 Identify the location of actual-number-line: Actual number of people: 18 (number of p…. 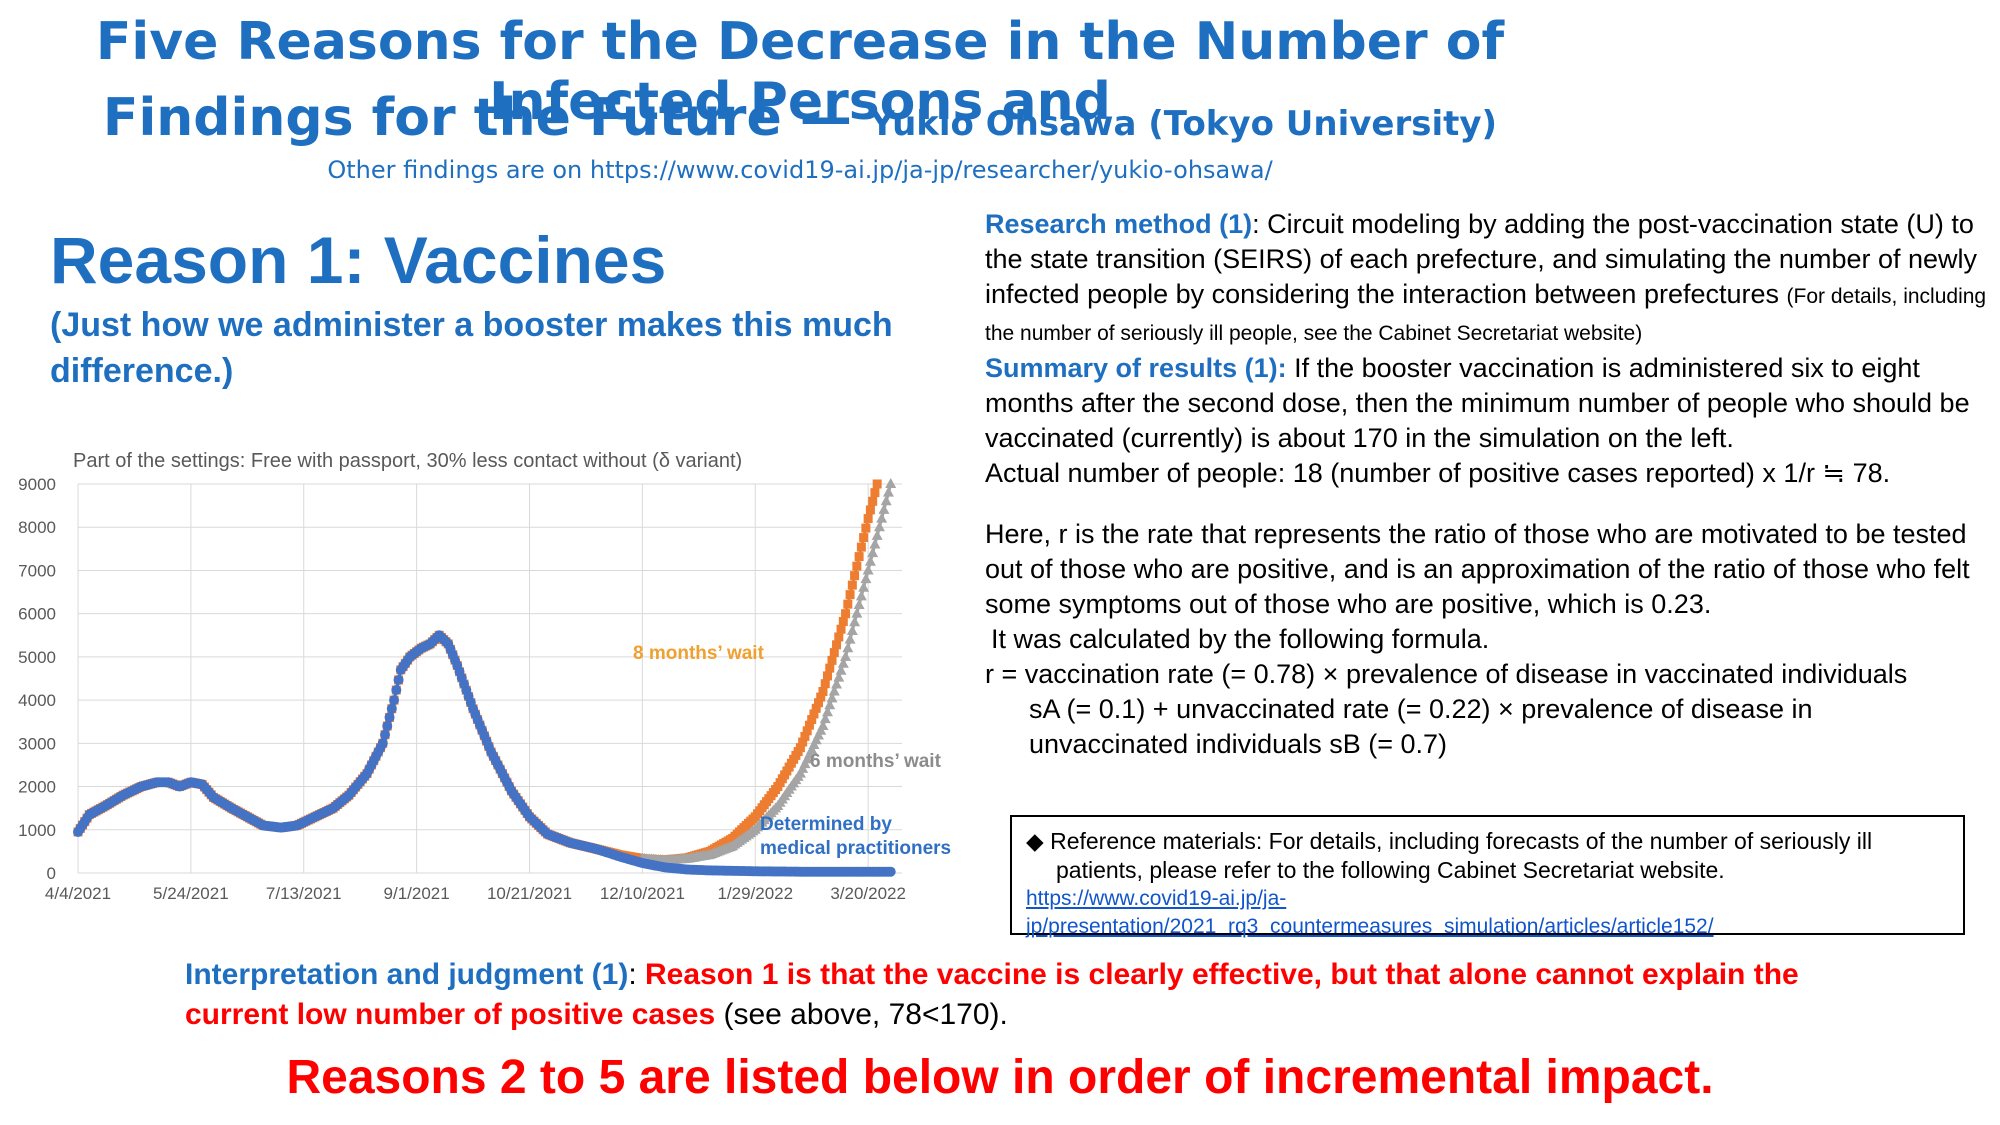
(1438, 473).